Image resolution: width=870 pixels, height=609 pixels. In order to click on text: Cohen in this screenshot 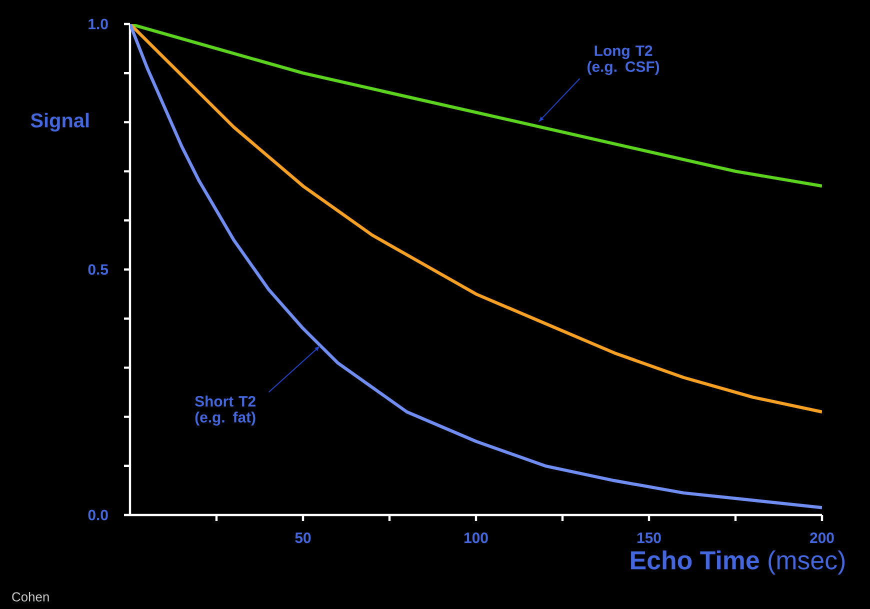, I will do `click(30, 597)`.